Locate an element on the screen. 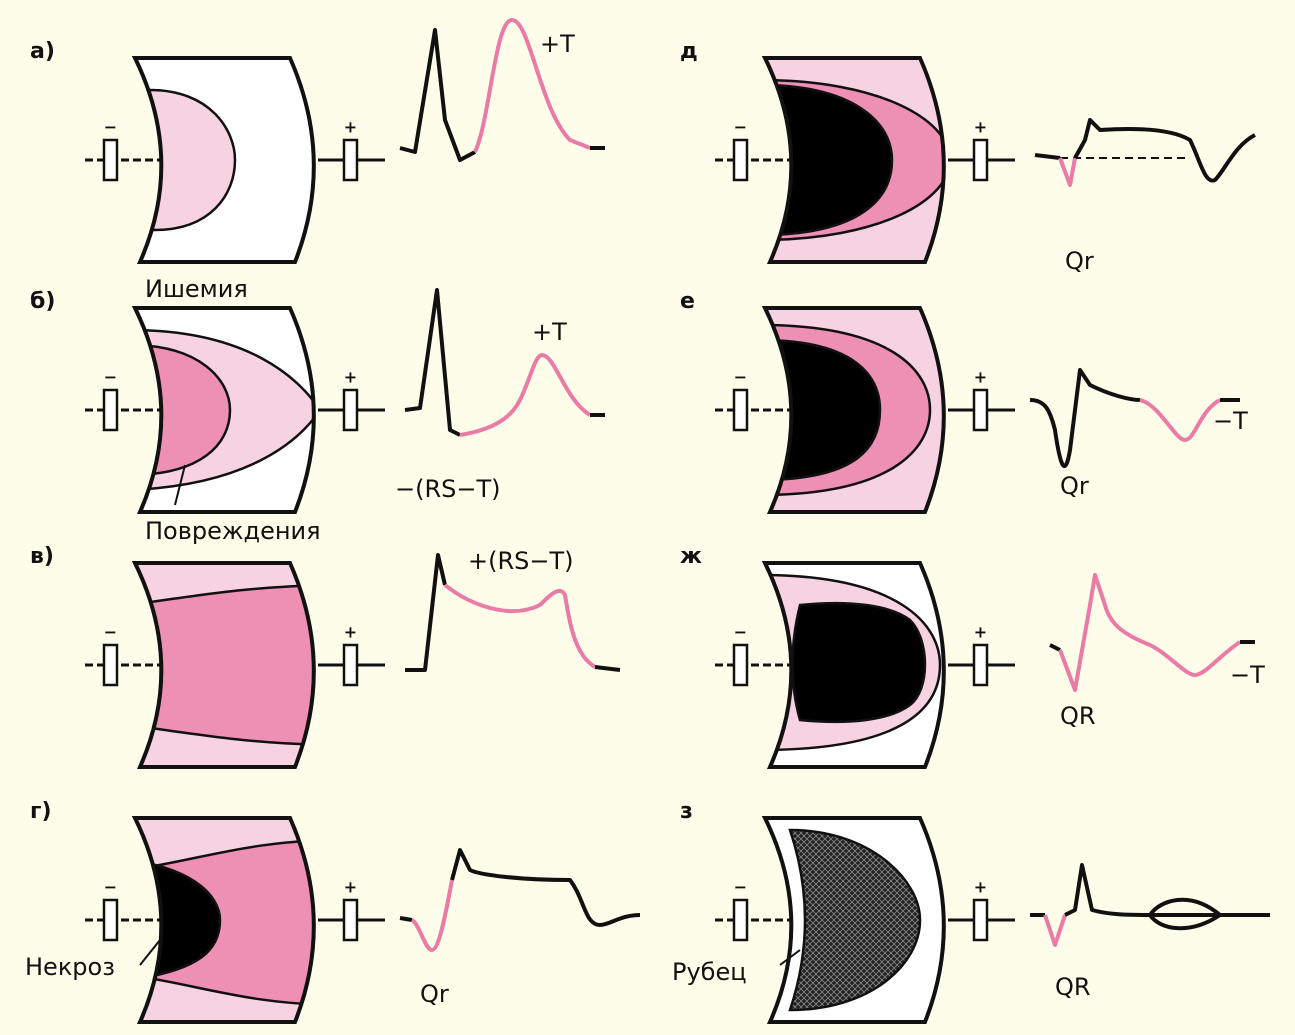 The height and width of the screenshot is (1035, 1295). panel-letter: г) is located at coordinates (41, 811).